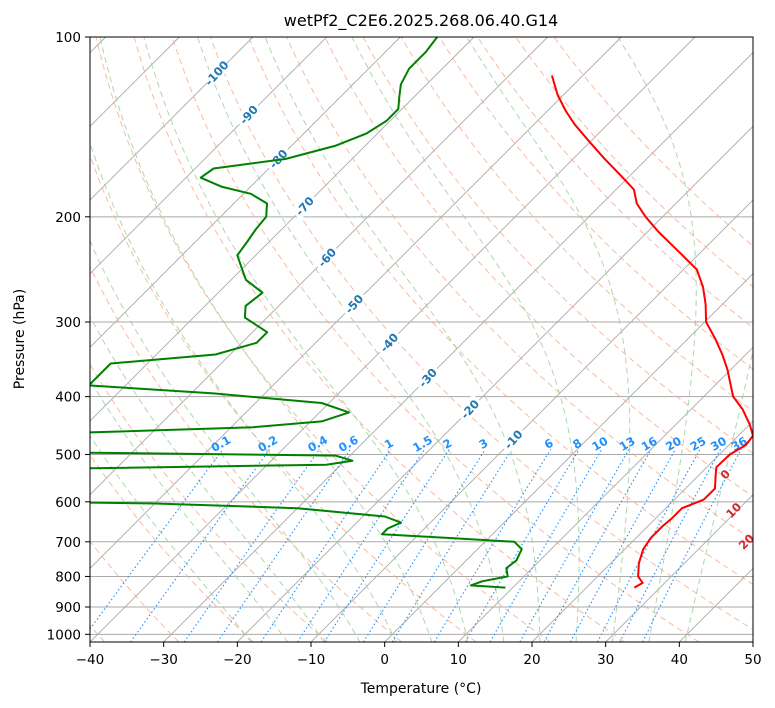  What do you see at coordinates (267, 444) in the screenshot?
I see `mixing-ratio-label: 0.2` at bounding box center [267, 444].